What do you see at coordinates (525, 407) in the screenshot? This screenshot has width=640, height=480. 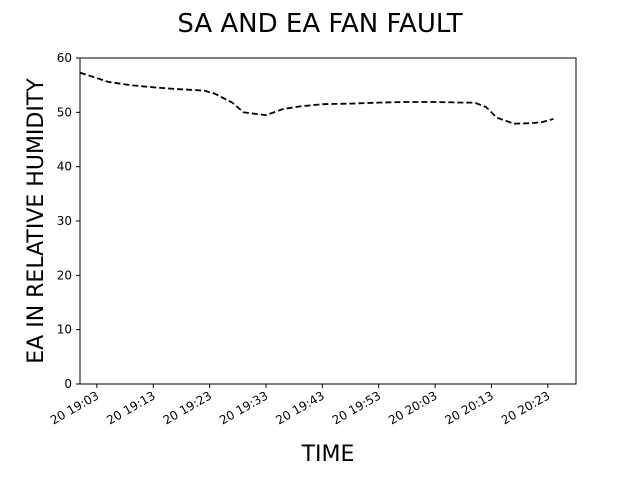 I see `x-tick-label: 20 20:23` at bounding box center [525, 407].